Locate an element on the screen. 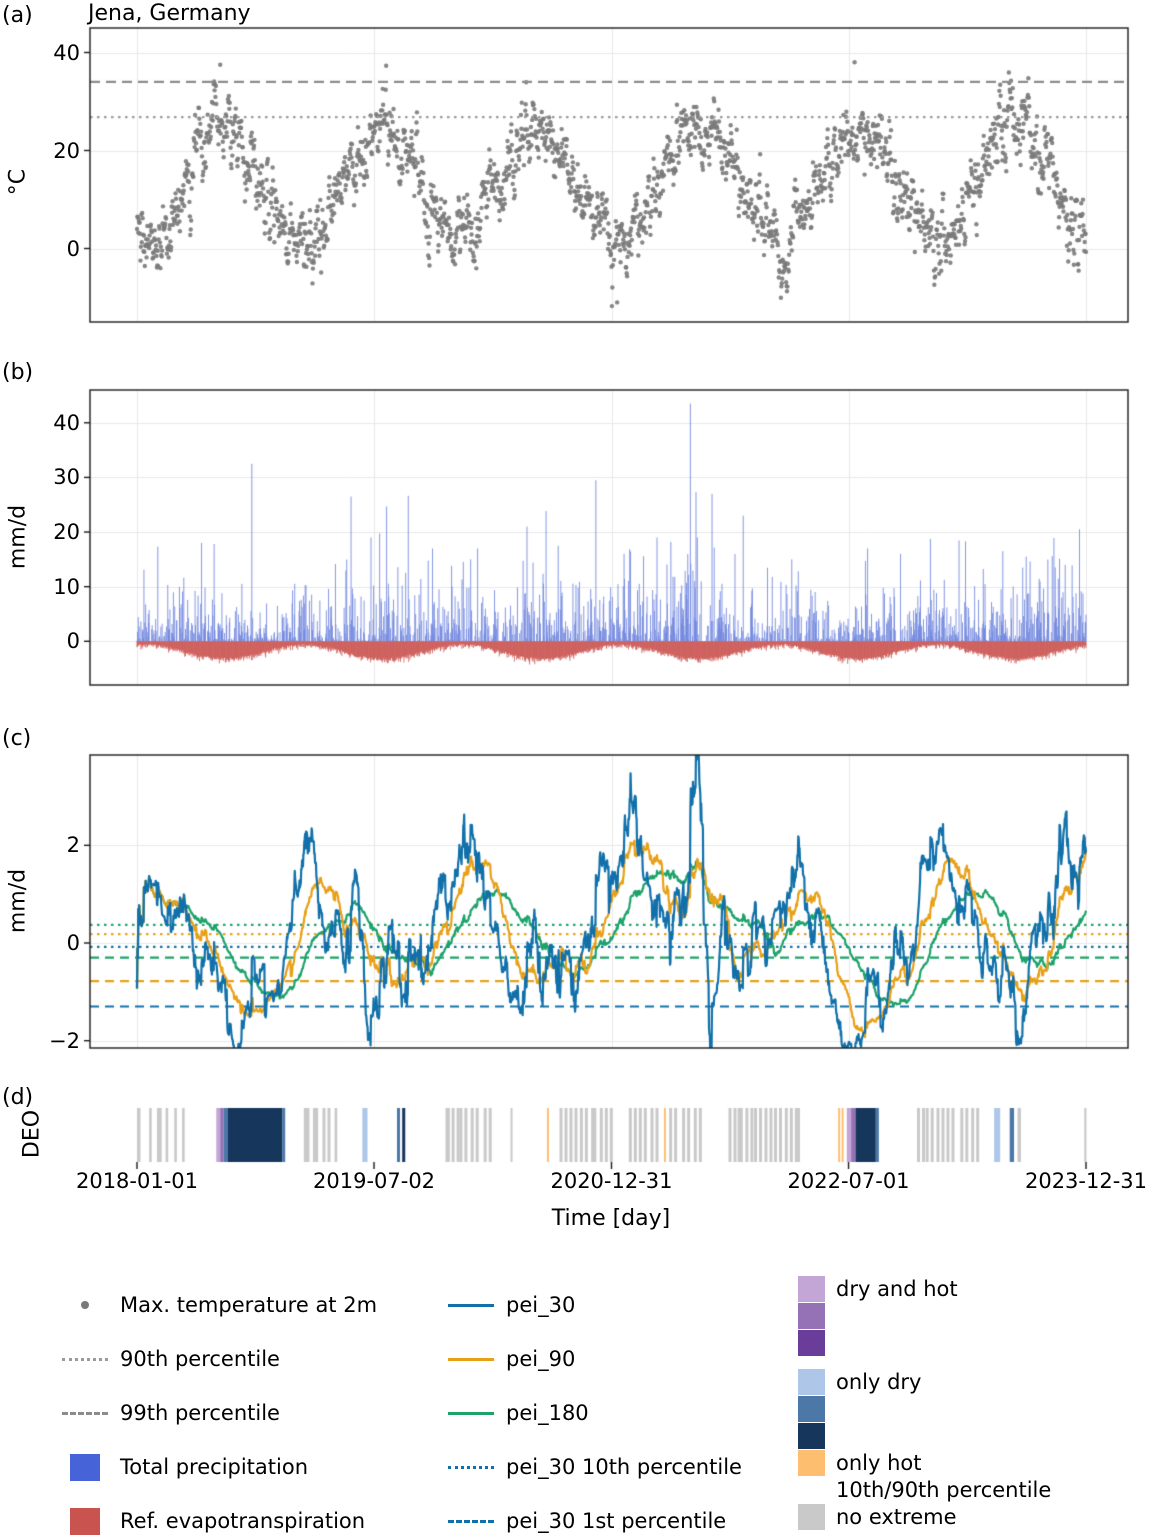 This screenshot has height=1536, width=1152. y-tick-label-b: 20 is located at coordinates (66, 532).